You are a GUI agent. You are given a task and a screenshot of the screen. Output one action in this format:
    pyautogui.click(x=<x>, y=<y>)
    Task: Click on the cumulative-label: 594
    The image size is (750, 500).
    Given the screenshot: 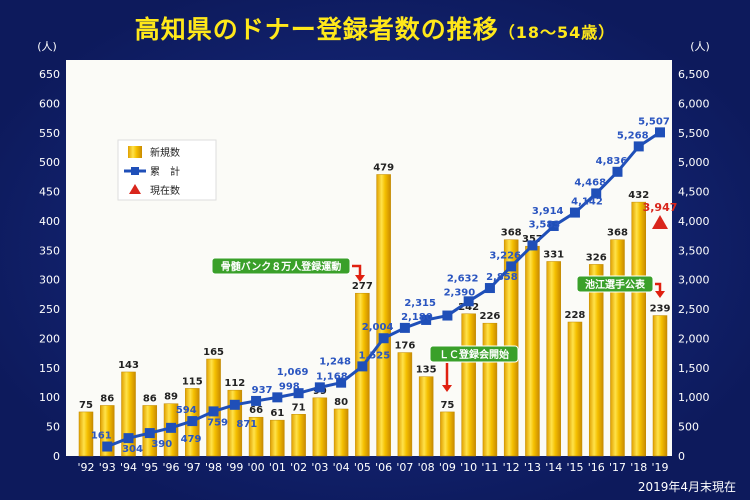 What is the action you would take?
    pyautogui.click(x=186, y=410)
    